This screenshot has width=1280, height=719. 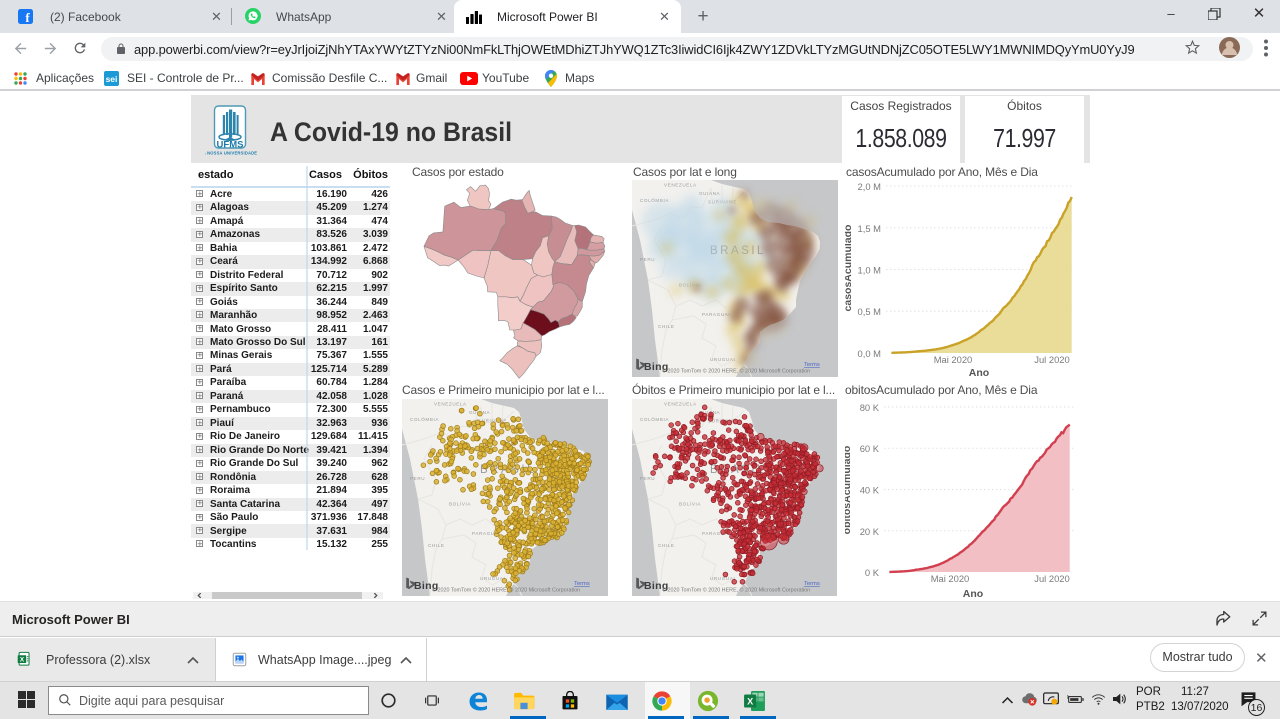 What do you see at coordinates (710, 193) in the screenshot?
I see `svg-text: GUIANA` at bounding box center [710, 193].